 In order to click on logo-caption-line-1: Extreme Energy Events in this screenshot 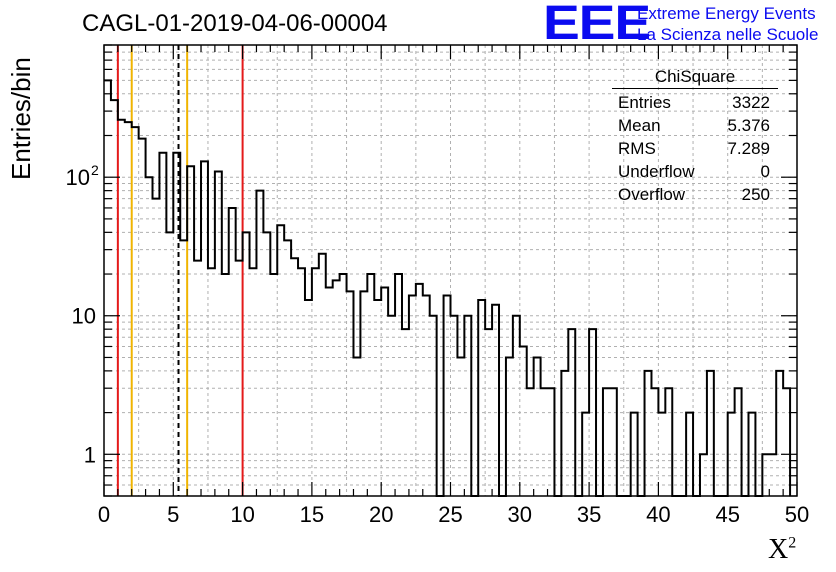, I will do `click(726, 13)`.